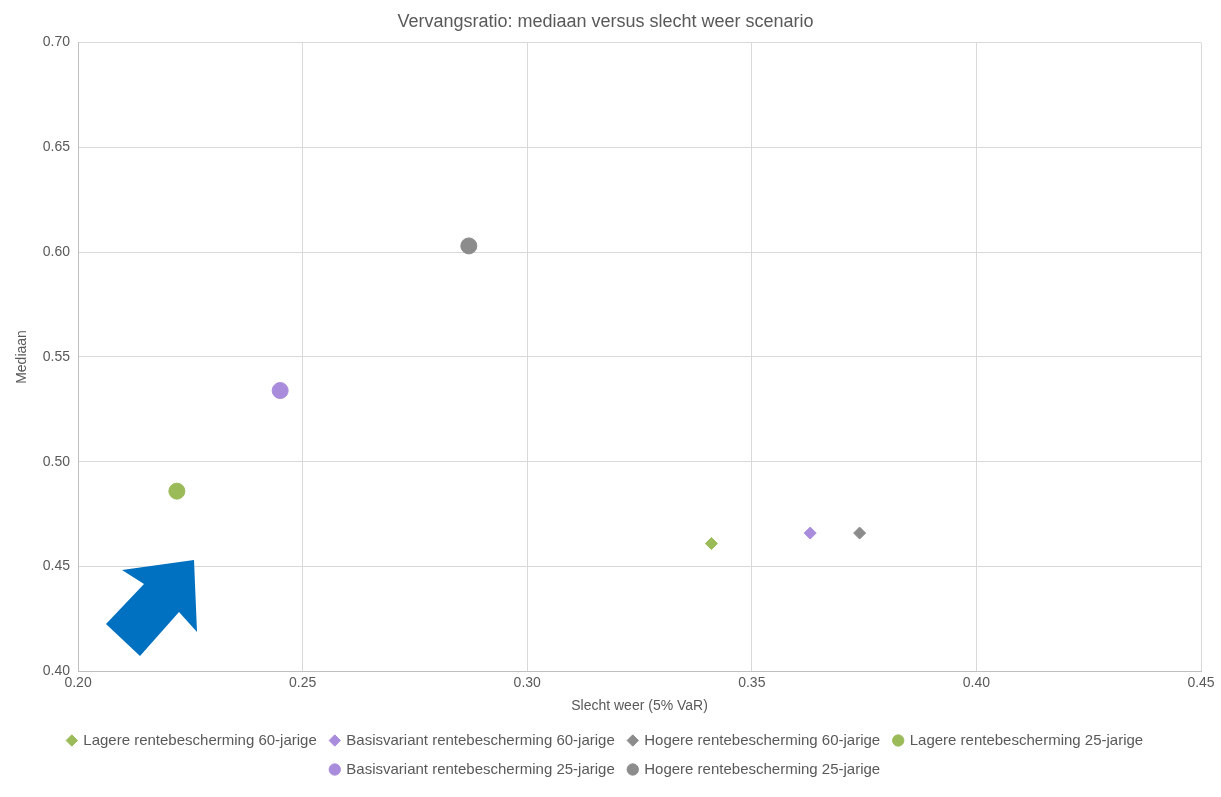  I want to click on chart-title: Vervangsratio: mediaan versus slecht weer scenario, so click(605, 20).